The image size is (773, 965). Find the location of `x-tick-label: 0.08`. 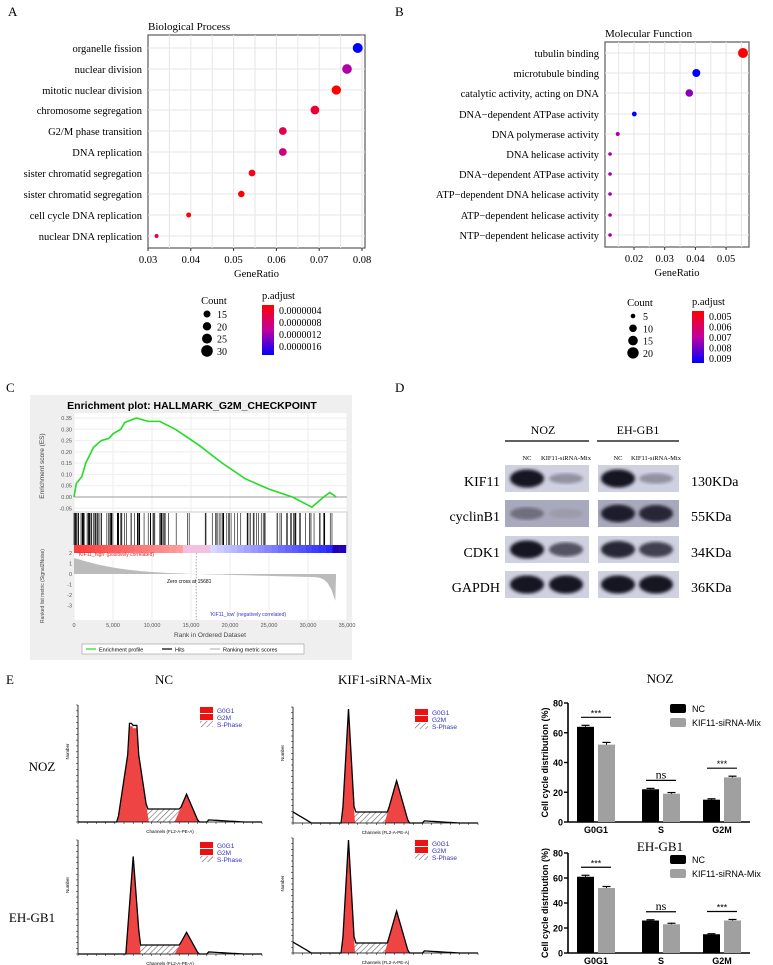

x-tick-label: 0.08 is located at coordinates (362, 260).